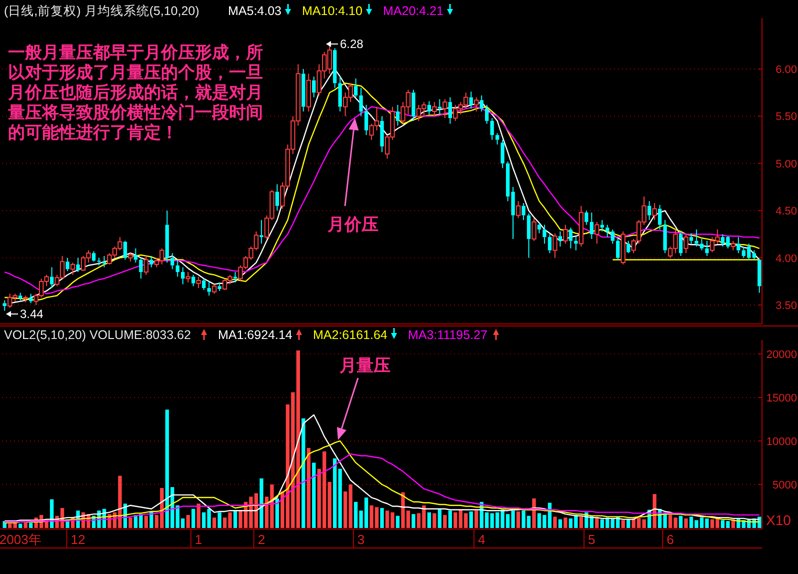  Describe the element at coordinates (97, 335) in the screenshot. I see `chart-title: VOL2(5,10,20) VOLUME:8033.62` at that location.